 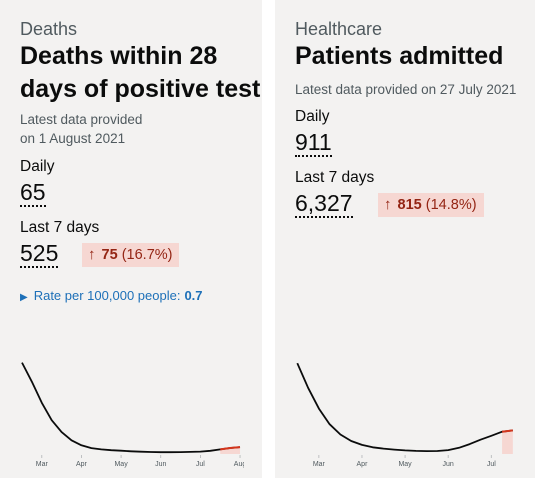 What do you see at coordinates (406, 89) in the screenshot?
I see `healthcare-updated: Latest data provided on 27 July 2021` at bounding box center [406, 89].